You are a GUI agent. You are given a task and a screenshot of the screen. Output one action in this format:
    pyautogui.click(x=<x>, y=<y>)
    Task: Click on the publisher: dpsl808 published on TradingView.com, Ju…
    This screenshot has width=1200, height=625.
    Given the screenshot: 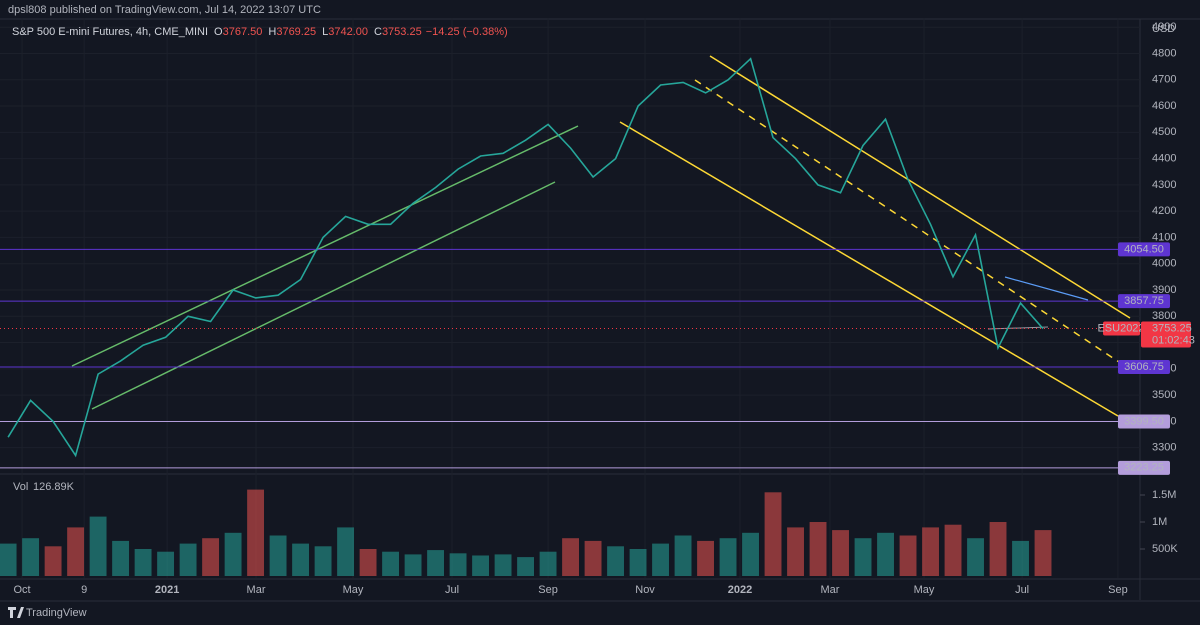 What is the action you would take?
    pyautogui.click(x=164, y=10)
    